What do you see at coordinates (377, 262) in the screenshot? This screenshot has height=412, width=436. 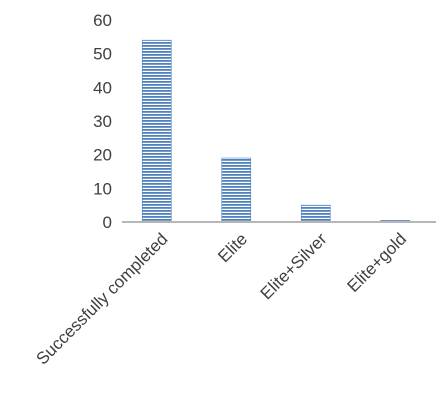 I see `x-category-label: Elite+gold` at bounding box center [377, 262].